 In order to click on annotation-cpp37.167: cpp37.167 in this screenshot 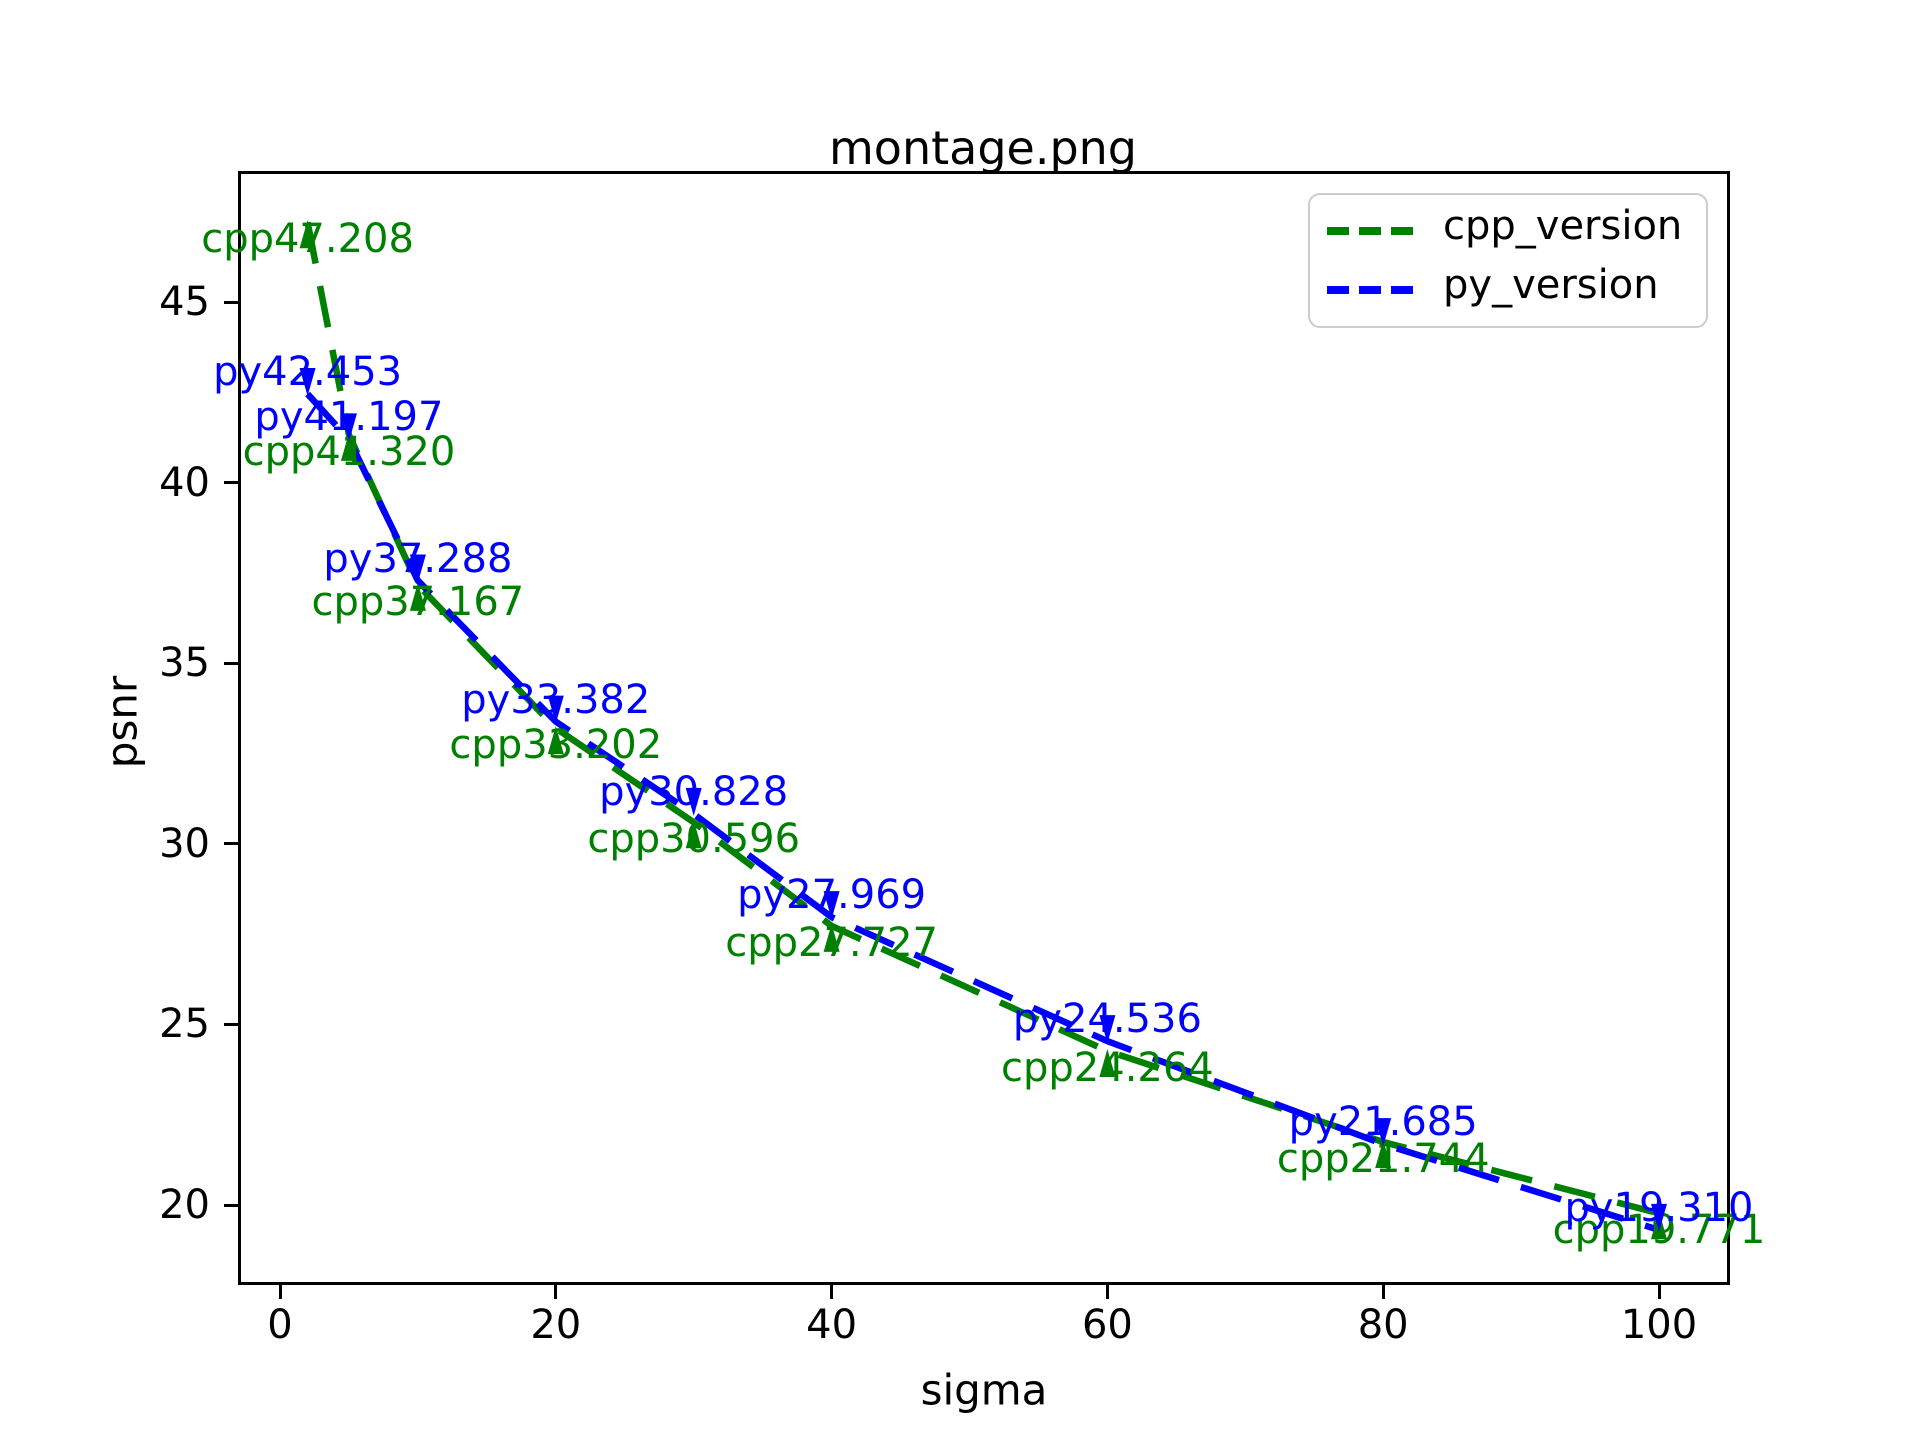, I will do `click(418, 601)`.